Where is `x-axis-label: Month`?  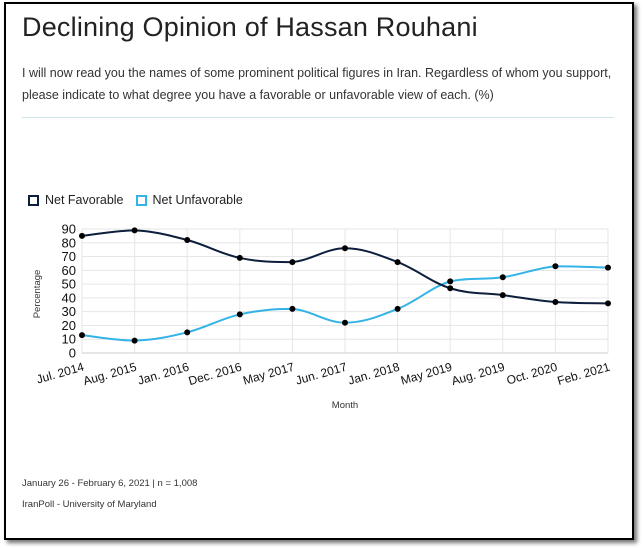 x-axis-label: Month is located at coordinates (345, 405).